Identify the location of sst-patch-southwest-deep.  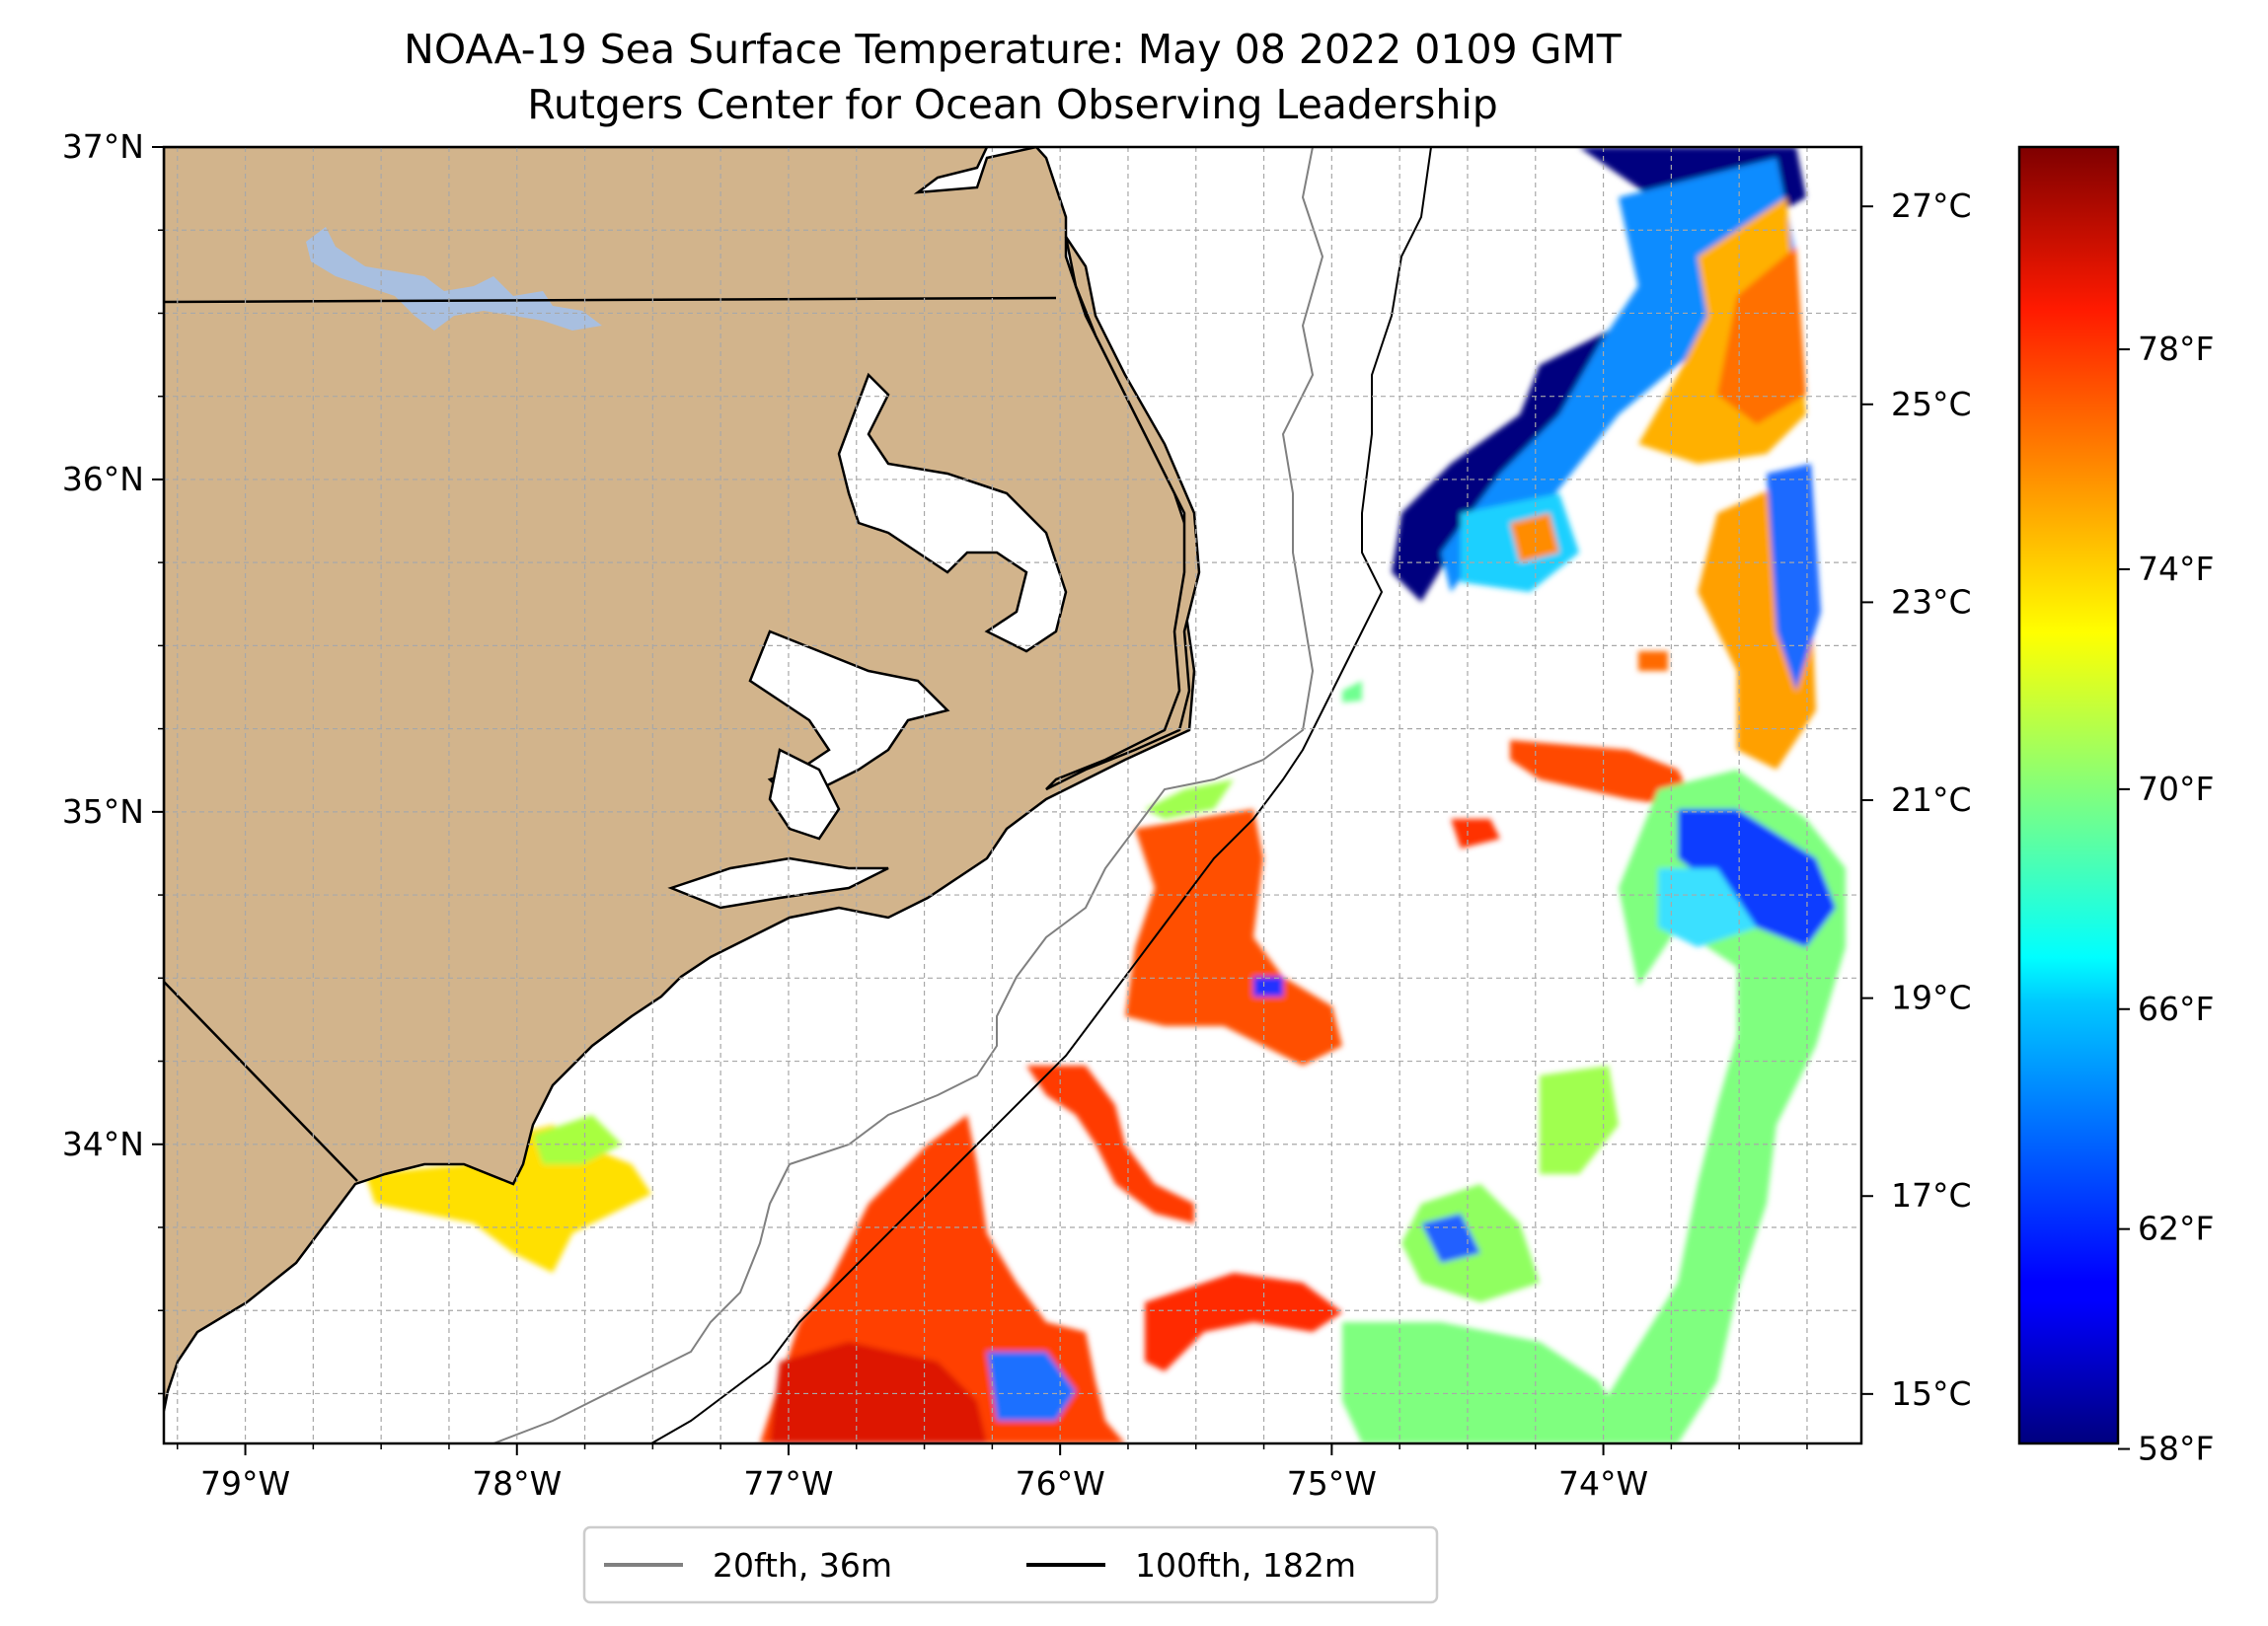
(879, 1392).